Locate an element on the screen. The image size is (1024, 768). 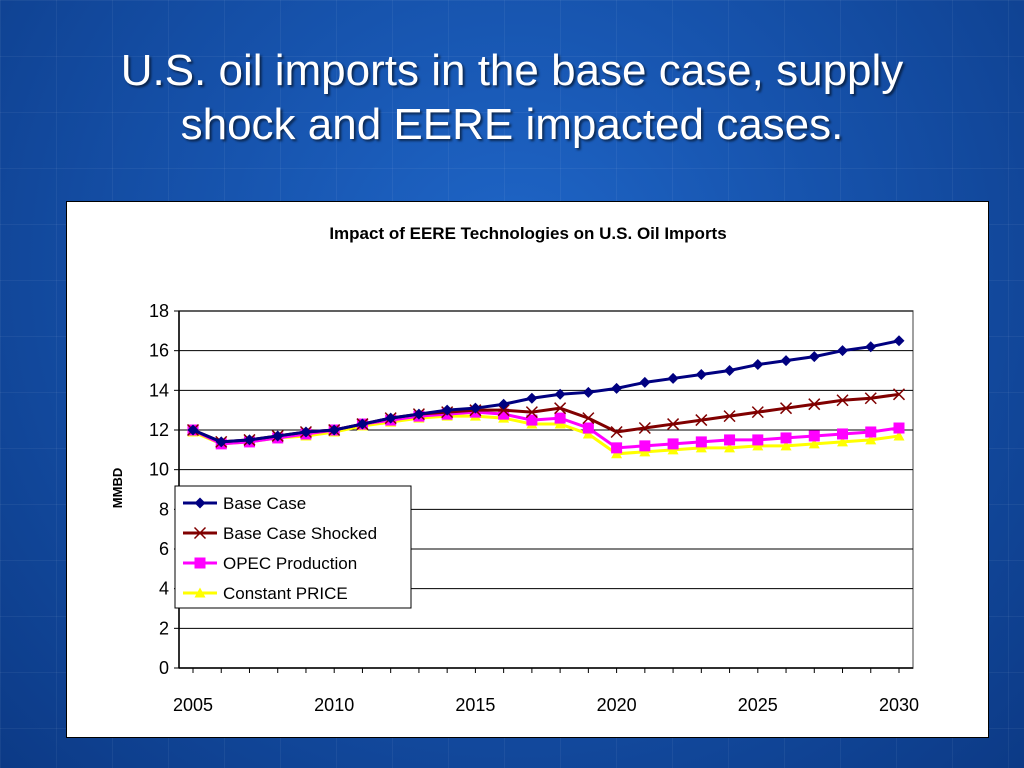
x-tick-label: 2020 is located at coordinates (617, 705).